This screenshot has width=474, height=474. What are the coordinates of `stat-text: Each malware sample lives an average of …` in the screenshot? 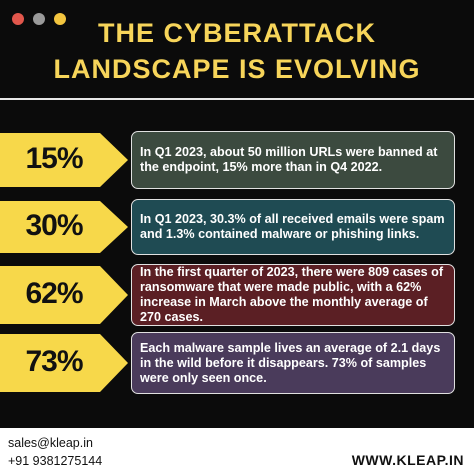 It's located at (293, 363).